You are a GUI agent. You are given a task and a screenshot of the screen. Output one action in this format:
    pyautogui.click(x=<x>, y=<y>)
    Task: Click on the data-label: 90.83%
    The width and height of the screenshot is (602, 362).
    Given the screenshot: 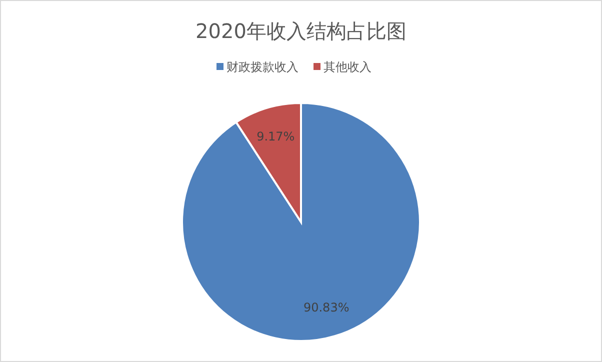 What is the action you would take?
    pyautogui.click(x=326, y=307)
    